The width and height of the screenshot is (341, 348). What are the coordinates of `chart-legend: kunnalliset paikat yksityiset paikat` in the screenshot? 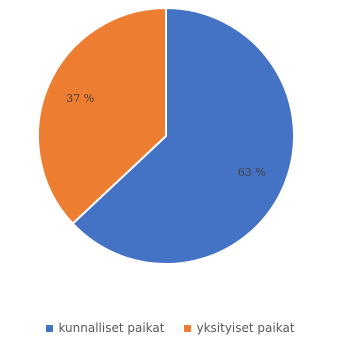 It's located at (170, 328).